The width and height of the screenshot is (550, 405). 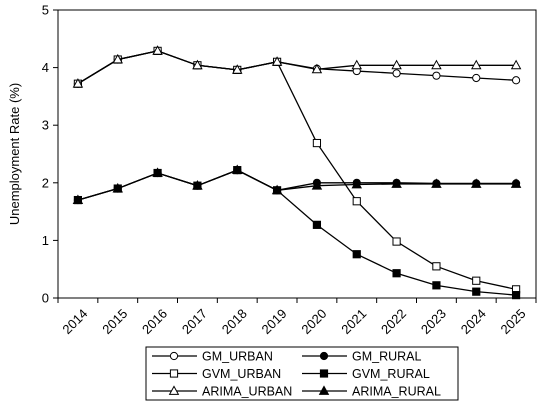 I want to click on y-axis: 0 1 2 3 4 5, so click(x=50, y=154).